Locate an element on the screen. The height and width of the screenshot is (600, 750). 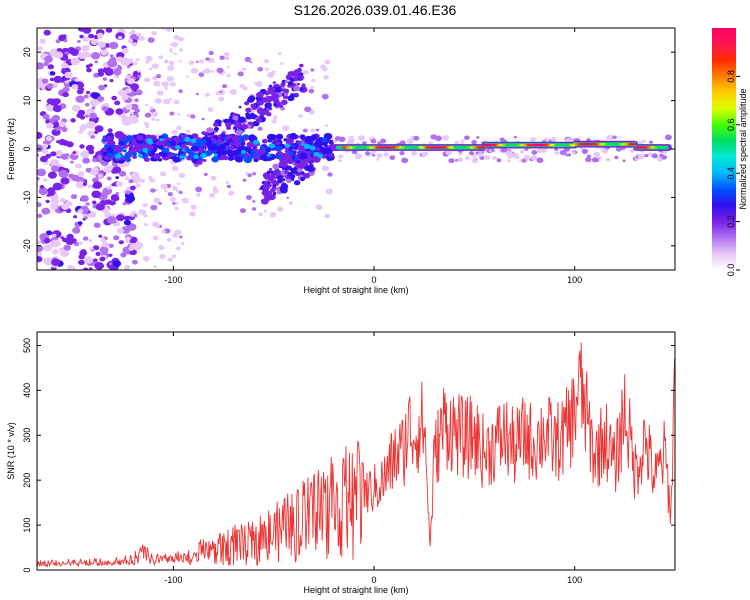
y-tick-label: 500 is located at coordinates (27, 345).